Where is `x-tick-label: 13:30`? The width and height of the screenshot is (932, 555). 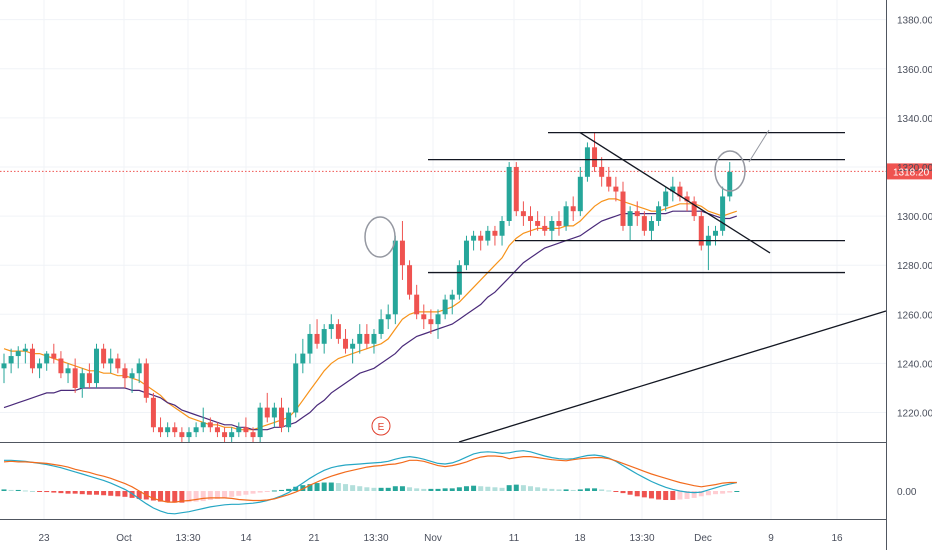
x-tick-label: 13:30 is located at coordinates (375, 538).